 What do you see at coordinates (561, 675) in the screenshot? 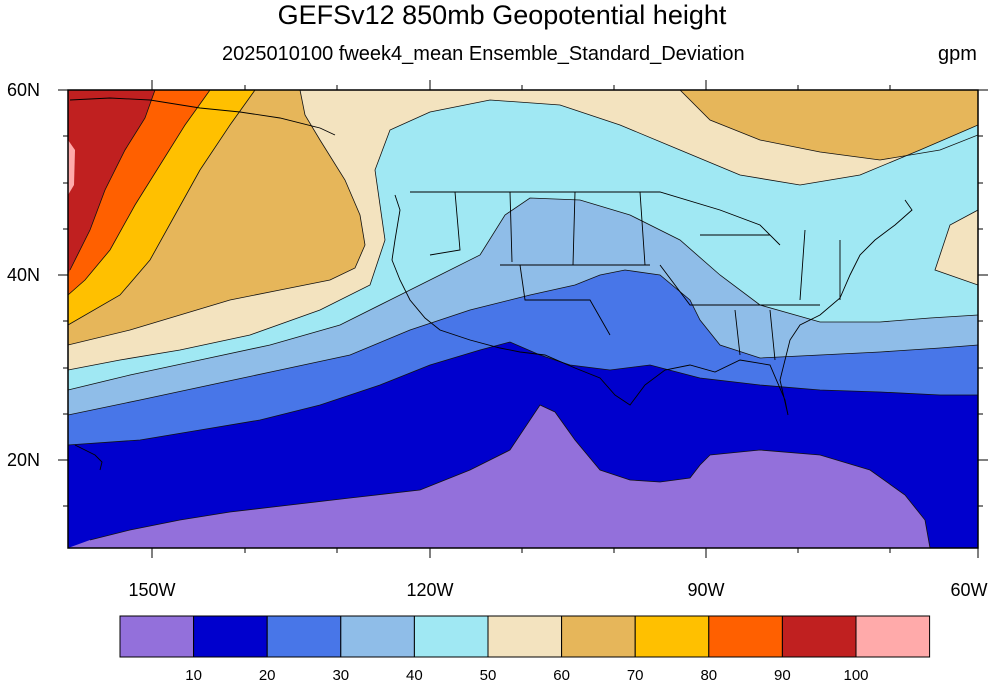
I see `colorbar-tick-label: 60` at bounding box center [561, 675].